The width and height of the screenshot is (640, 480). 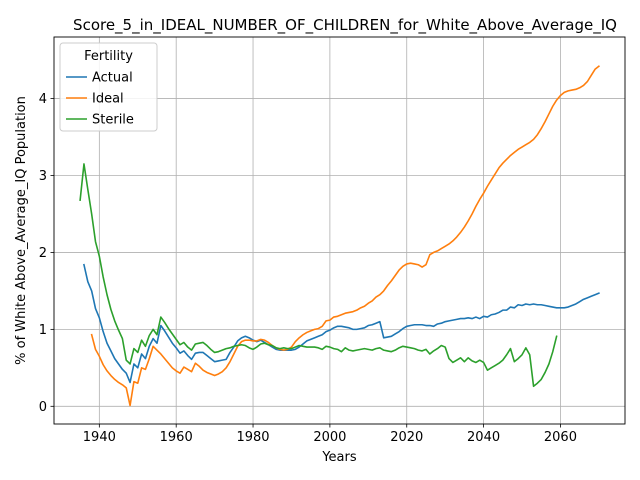 What do you see at coordinates (329, 437) in the screenshot?
I see `x-tick-label: 2000` at bounding box center [329, 437].